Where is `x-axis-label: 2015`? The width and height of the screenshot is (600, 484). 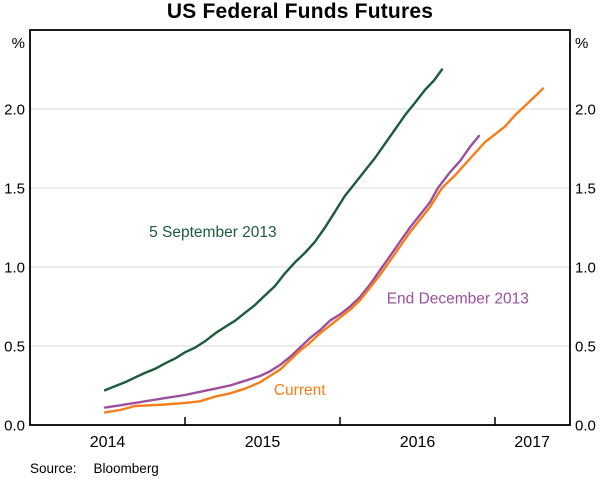
x-axis-label: 2015 is located at coordinates (263, 442).